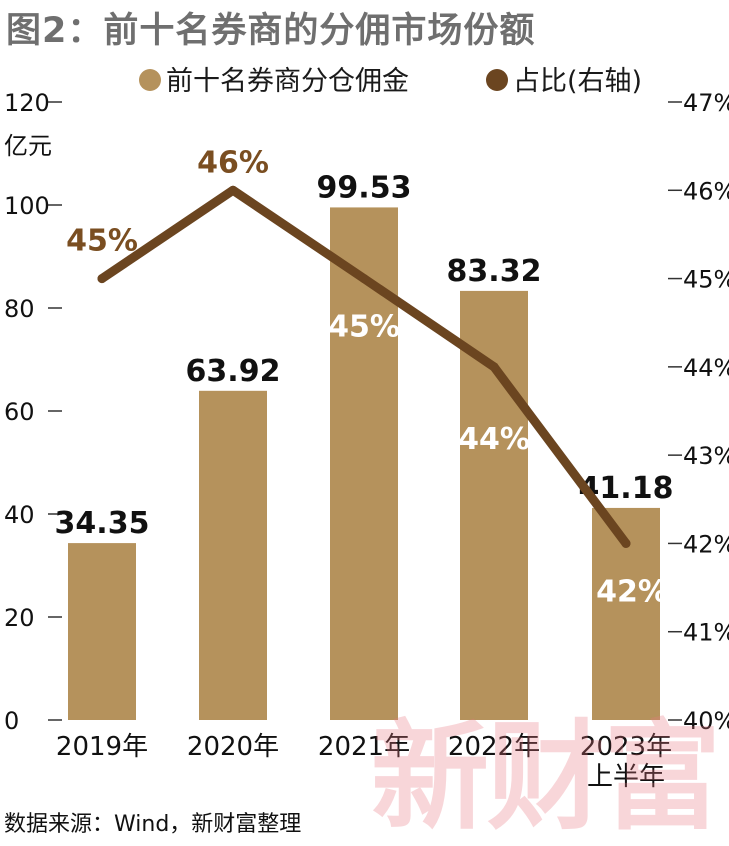 Image resolution: width=729 pixels, height=846 pixels. I want to click on legend: 前十名券商分仓佣金 占比(右轴), so click(390, 81).